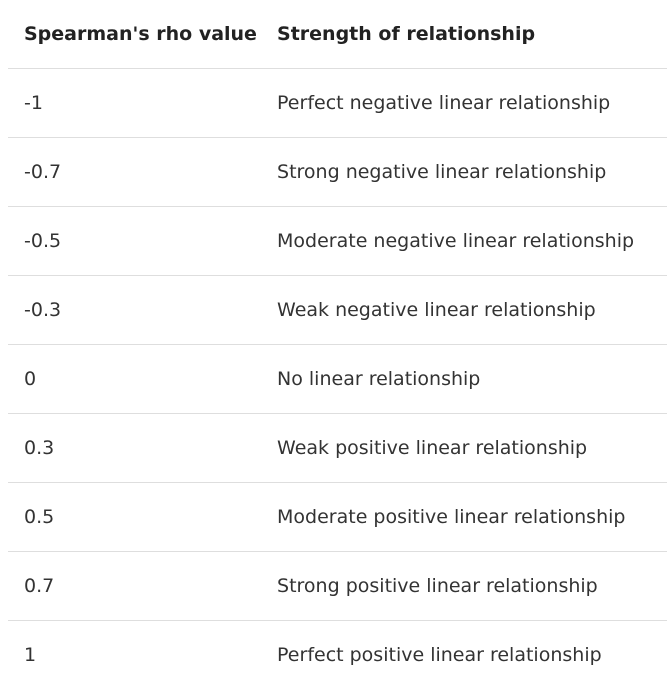  Describe the element at coordinates (134, 586) in the screenshot. I see `rho-value-cell: 0.7` at that location.